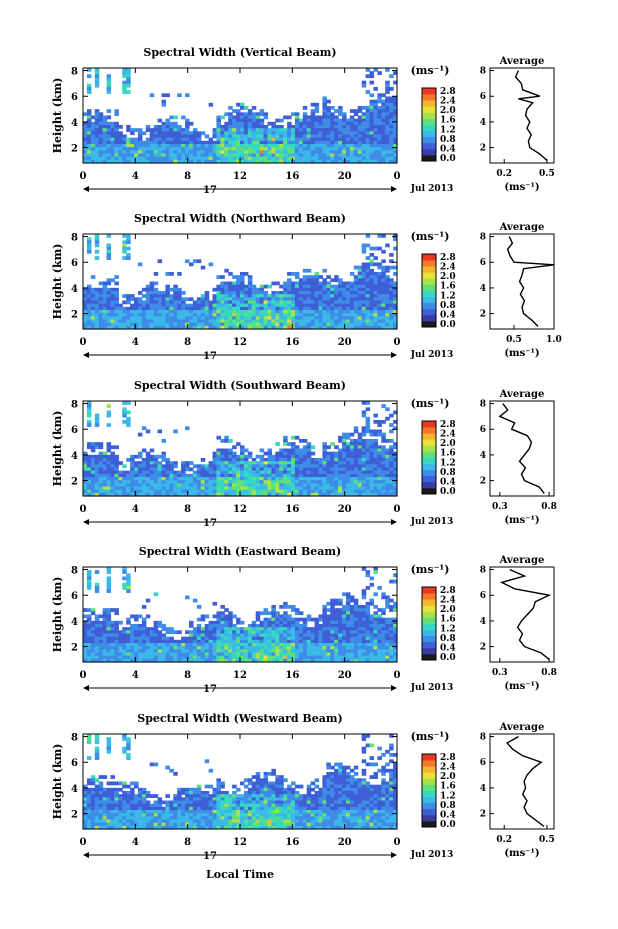  Describe the element at coordinates (431, 522) in the screenshot. I see `date-label: Jul 2013` at that location.